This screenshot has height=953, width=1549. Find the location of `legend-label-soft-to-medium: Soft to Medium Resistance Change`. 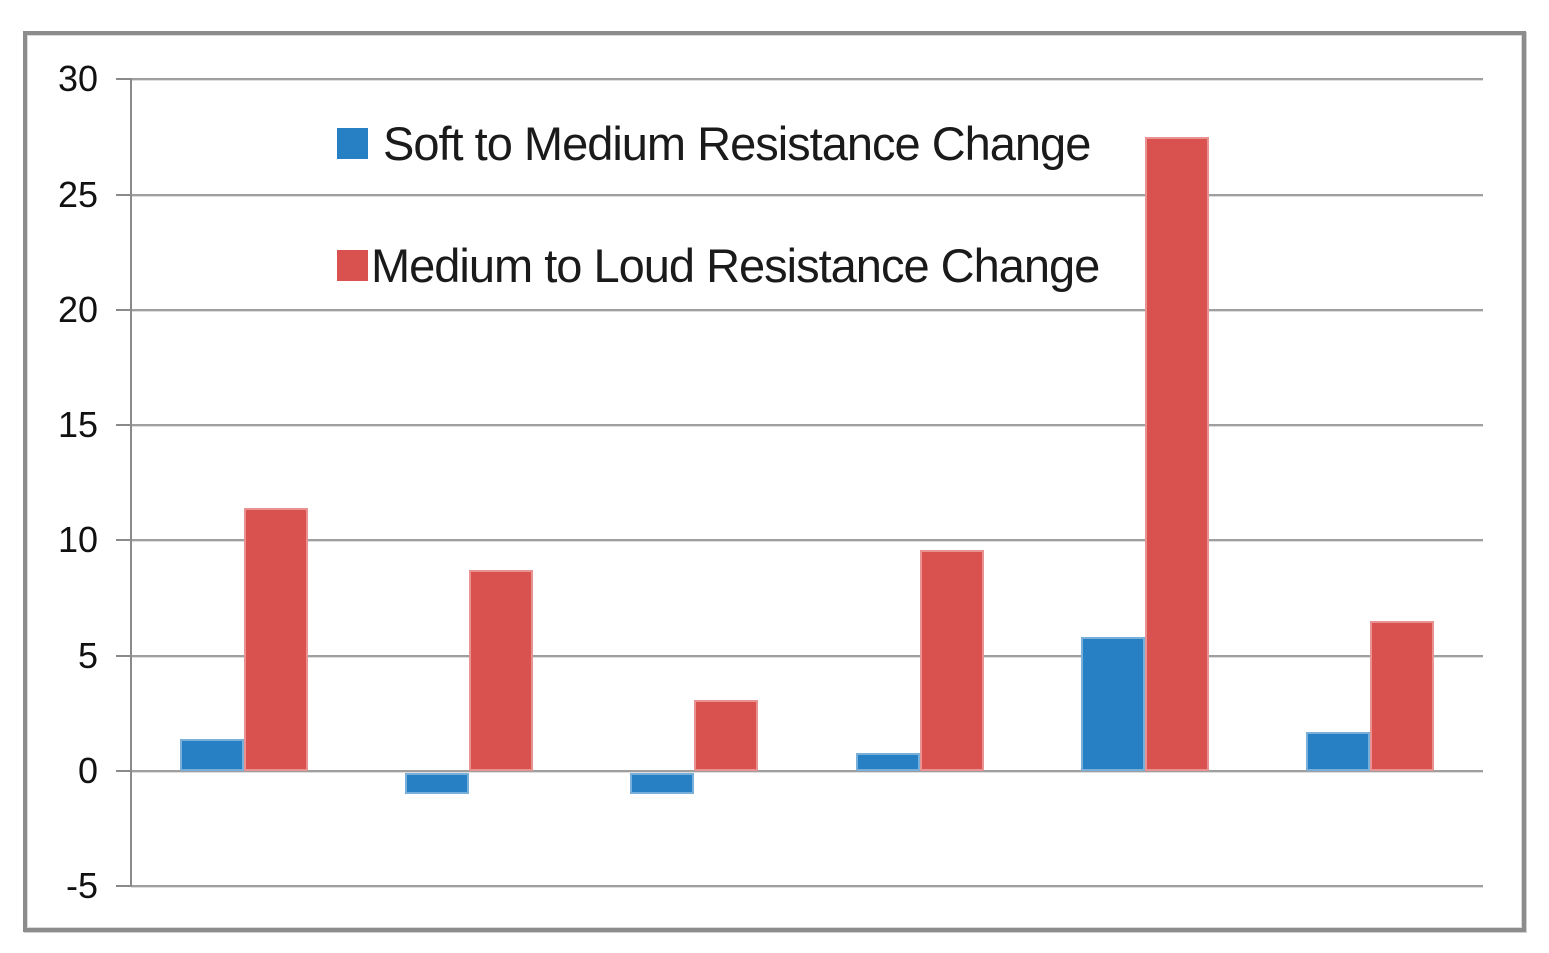

legend-label-soft-to-medium: Soft to Medium Resistance Change is located at coordinates (737, 143).